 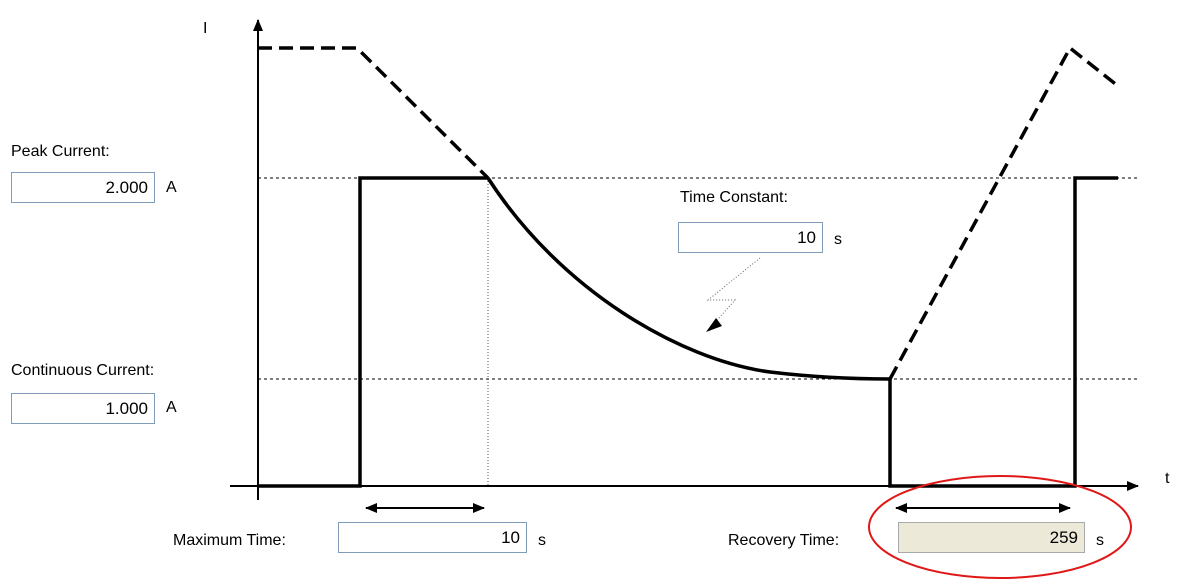 What do you see at coordinates (1003, 332) in the screenshot?
I see `current-waveform-recovery` at bounding box center [1003, 332].